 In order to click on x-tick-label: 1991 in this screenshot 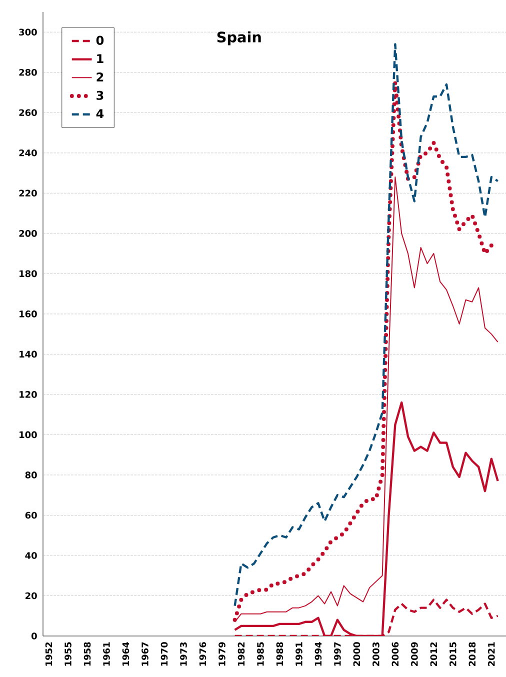, I will do `click(299, 654)`.